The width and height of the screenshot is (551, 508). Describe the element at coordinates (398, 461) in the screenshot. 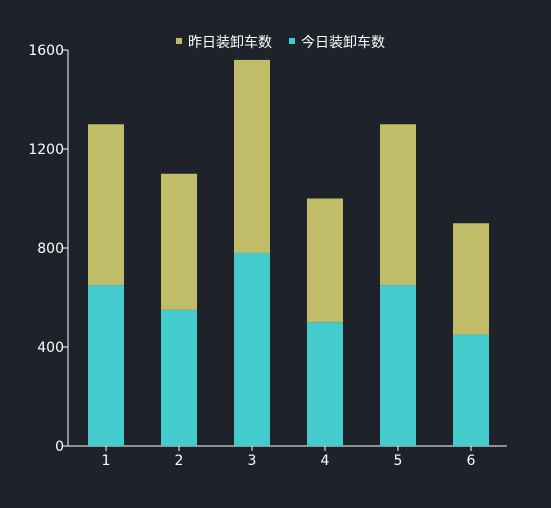

I see `x-tick-label: 5` at that location.